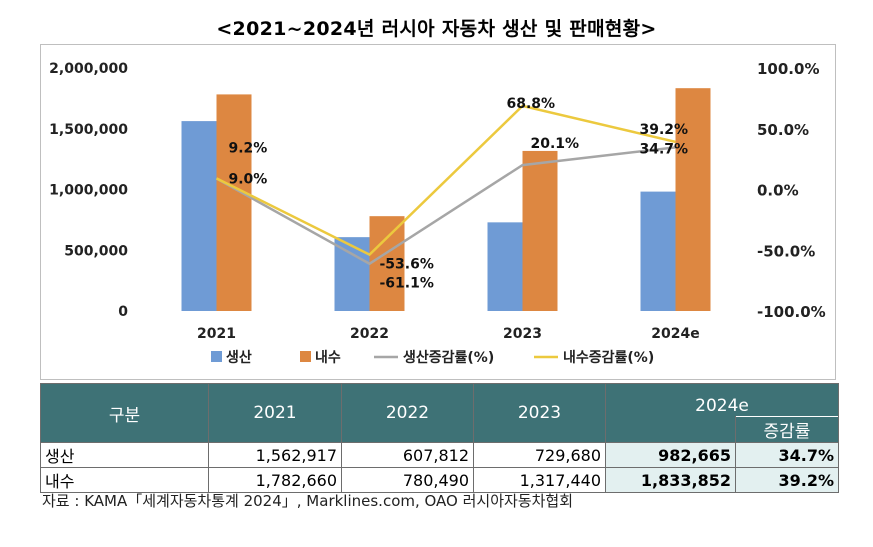  I want to click on x-tick-label: 2024e, so click(675, 334).